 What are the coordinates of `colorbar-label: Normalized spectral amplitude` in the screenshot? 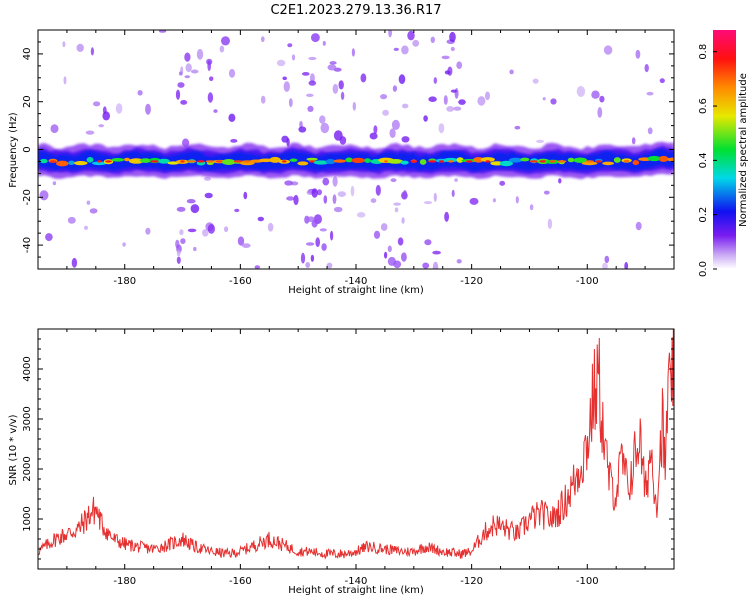 It's located at (743, 150).